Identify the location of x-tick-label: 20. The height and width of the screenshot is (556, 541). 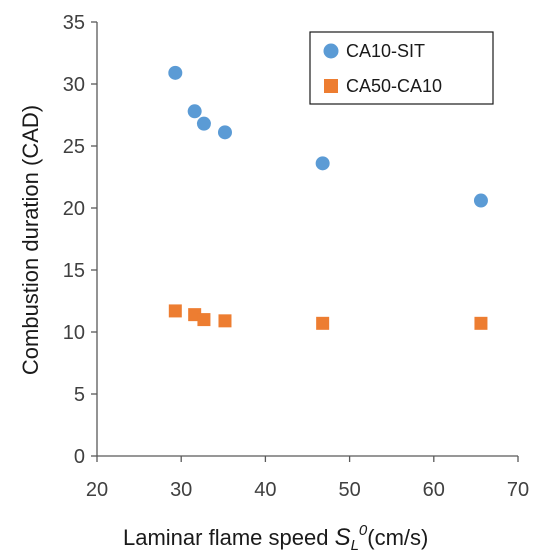
(97, 490).